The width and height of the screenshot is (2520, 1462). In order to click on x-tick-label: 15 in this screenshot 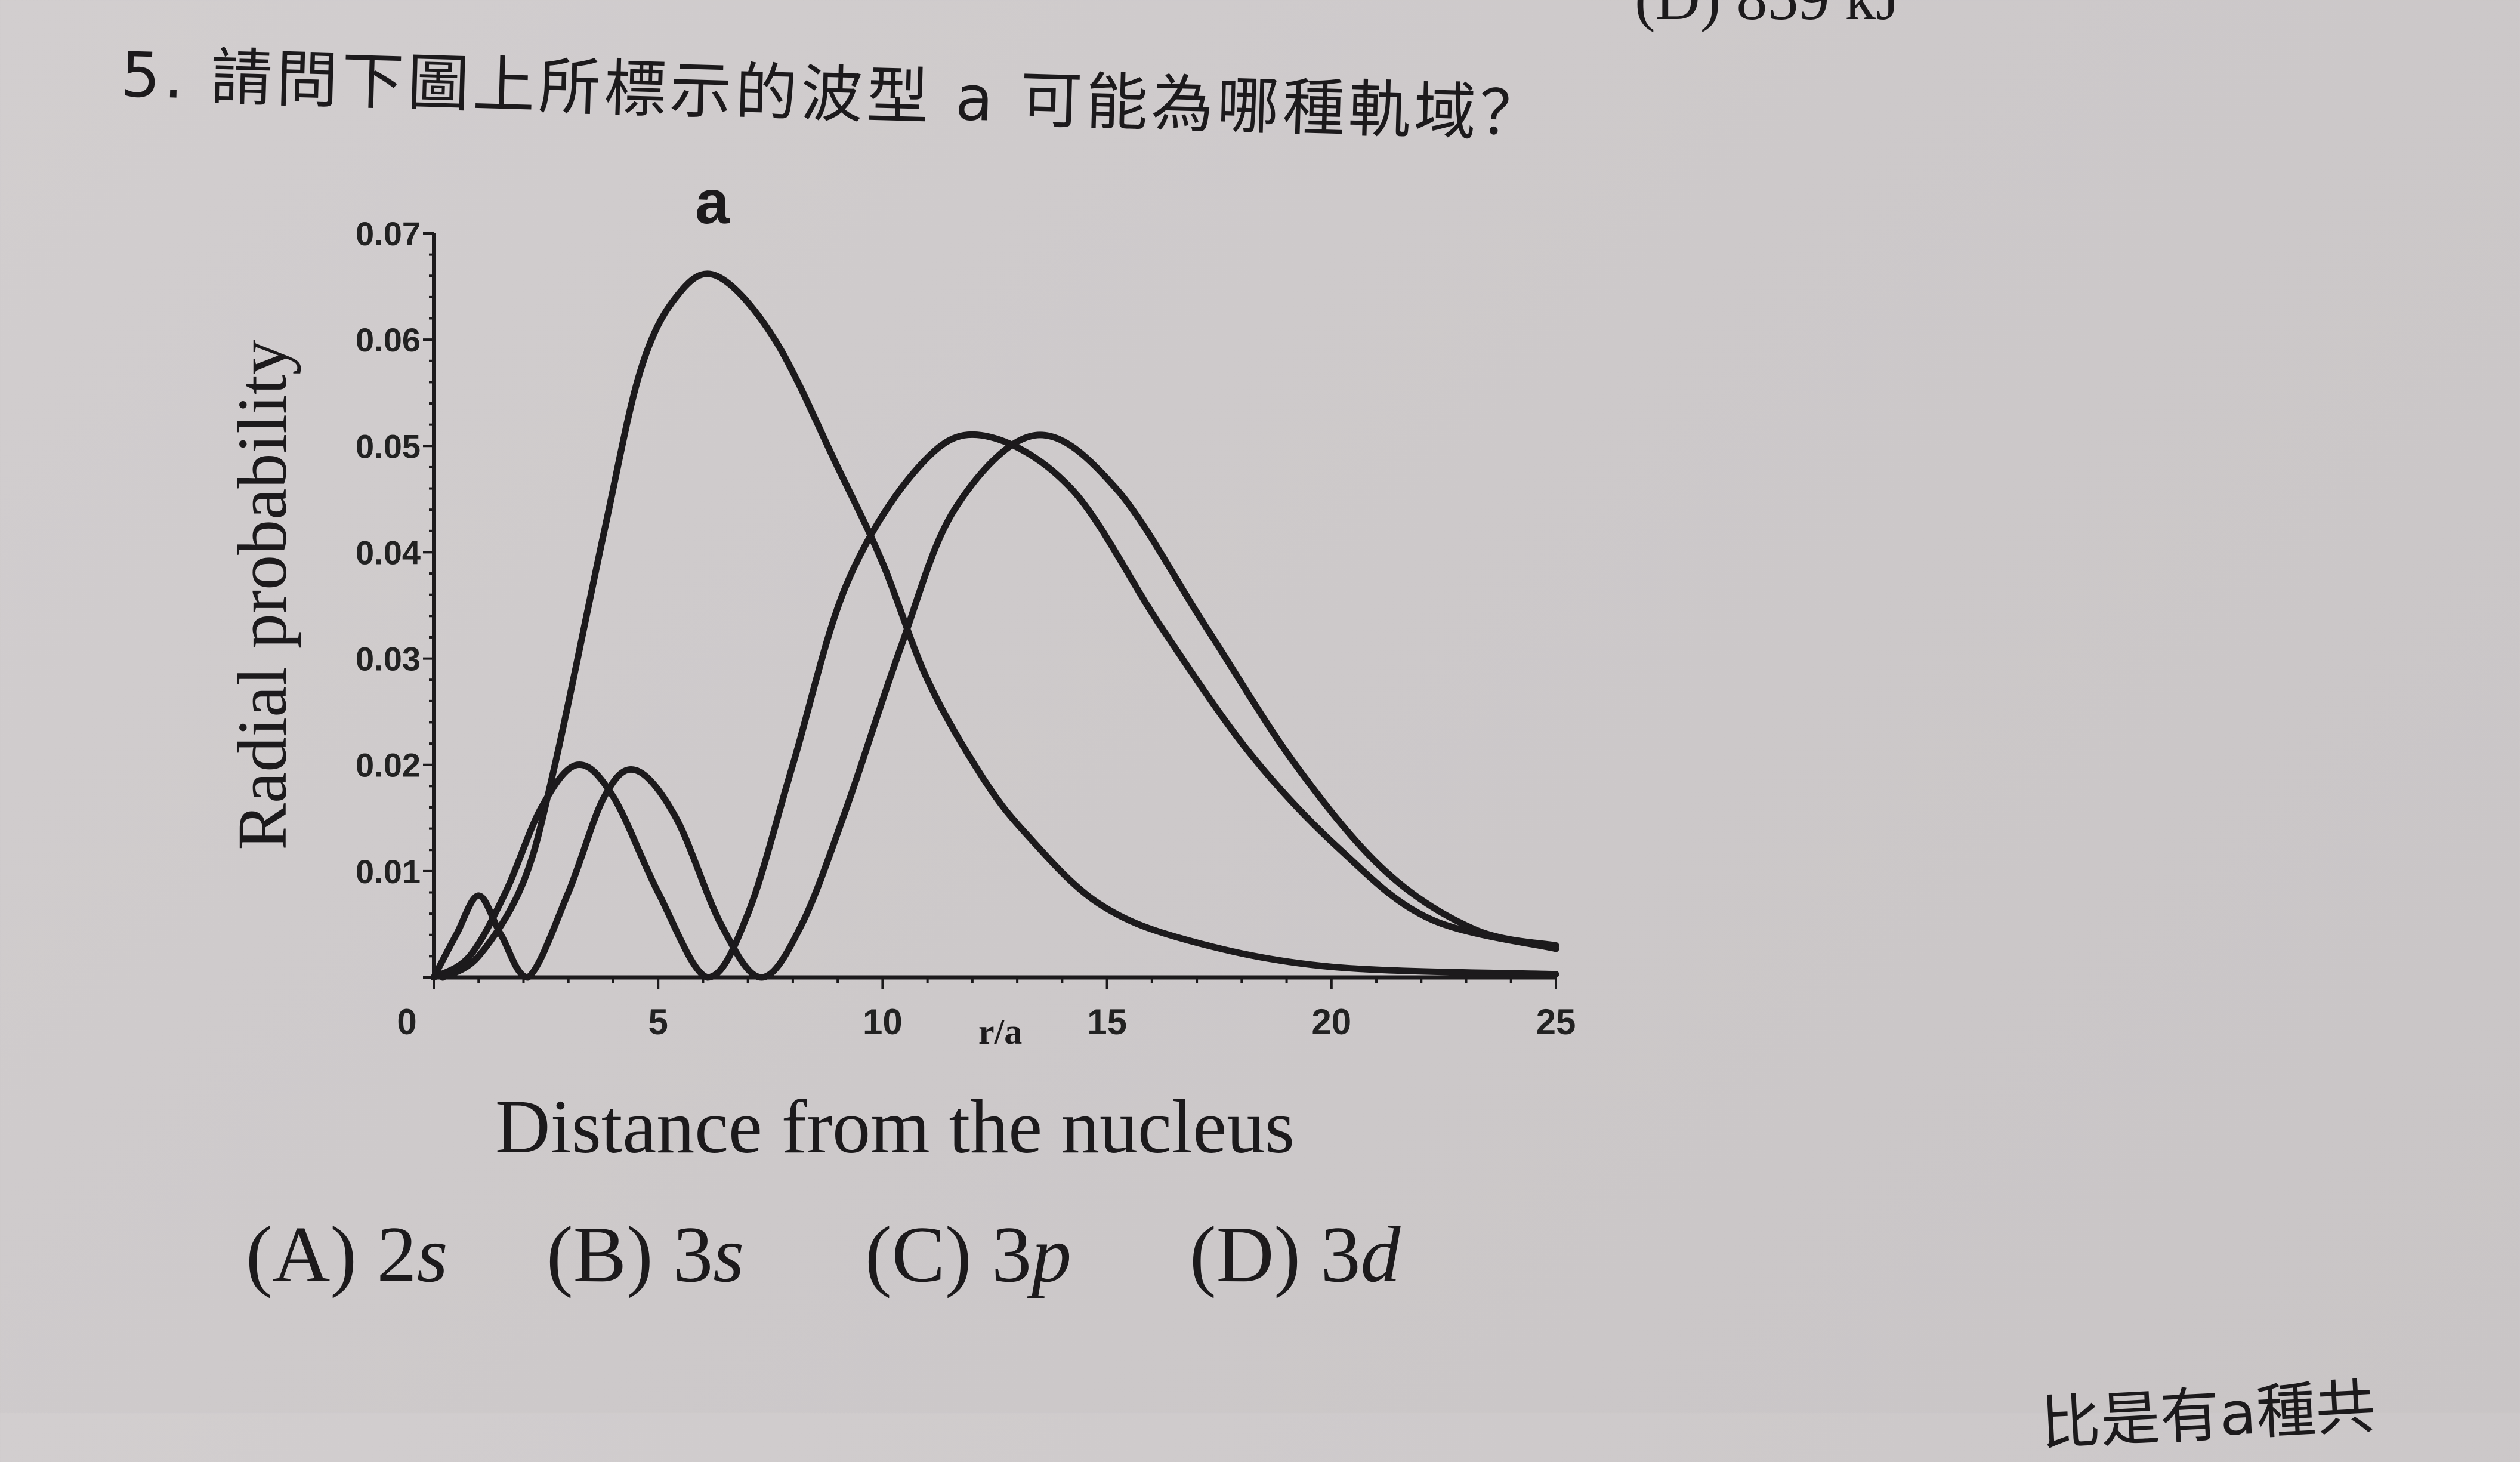, I will do `click(1107, 1022)`.